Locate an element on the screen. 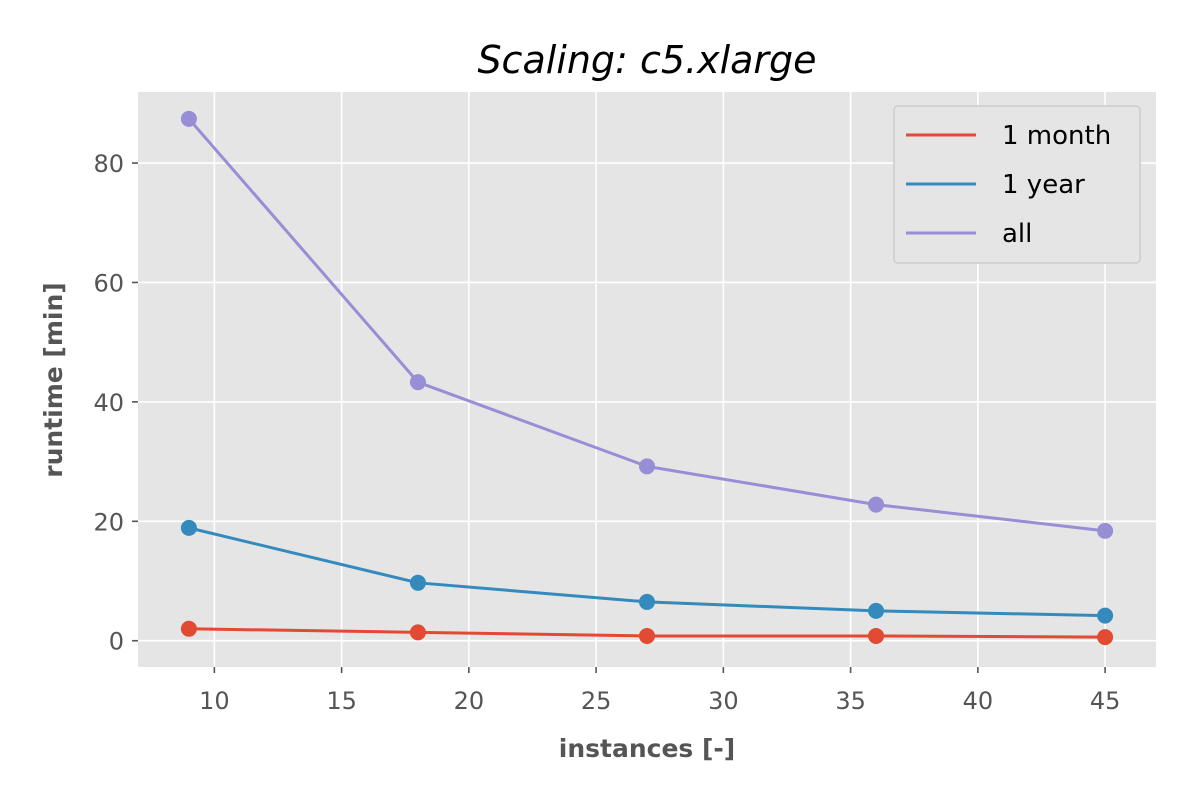 This screenshot has width=1200, height=800. x-tick-label-10: 10 is located at coordinates (214, 701).